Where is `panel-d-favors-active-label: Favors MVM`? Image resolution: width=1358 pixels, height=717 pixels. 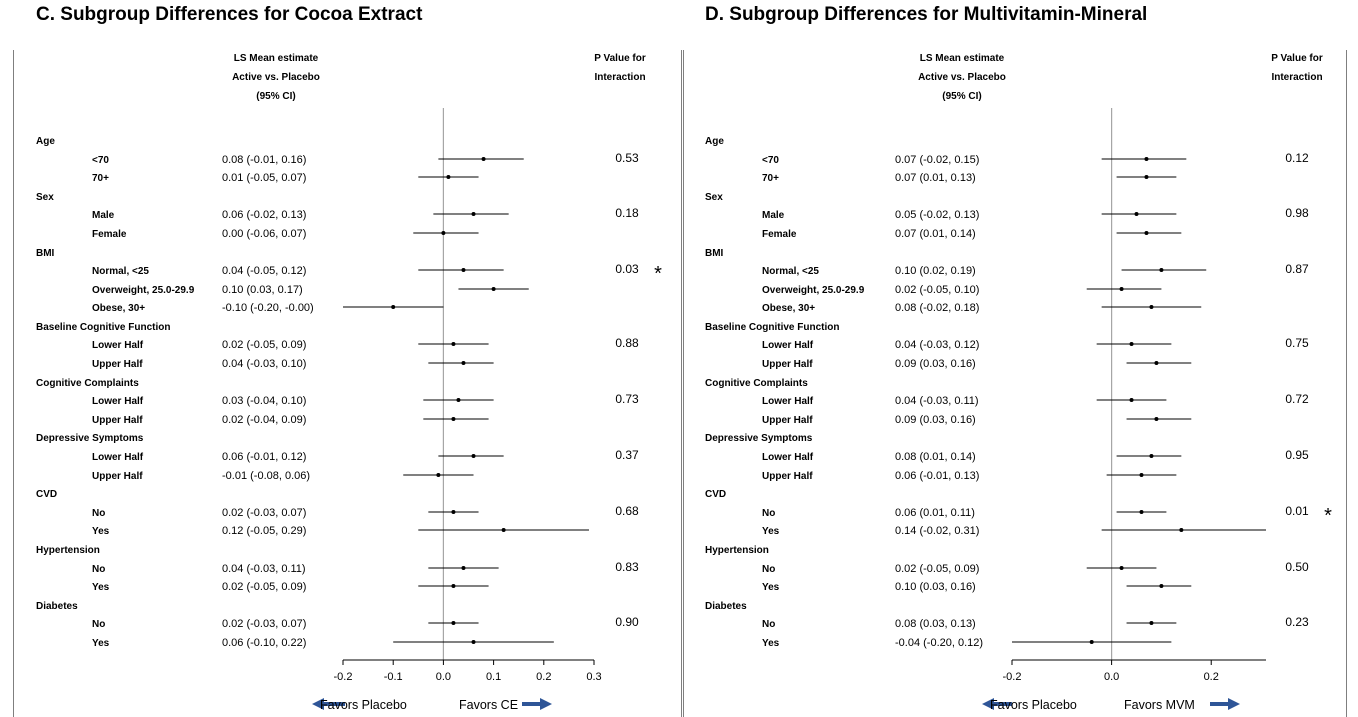
panel-d-favors-active-label: Favors MVM is located at coordinates (1159, 705).